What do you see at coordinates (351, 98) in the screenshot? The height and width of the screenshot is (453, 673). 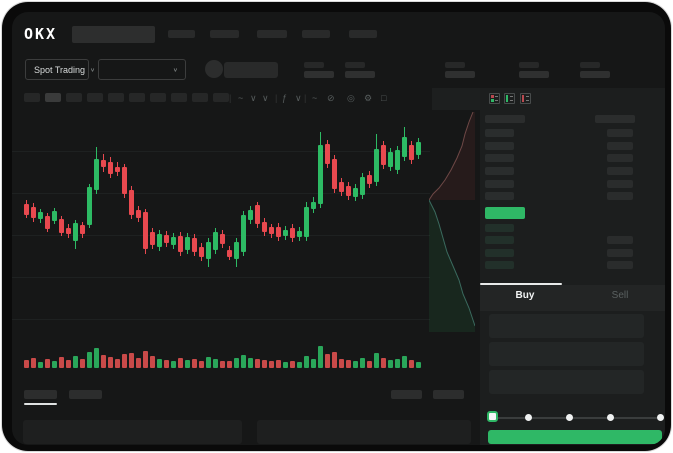 I see `camera-icon: ◎` at bounding box center [351, 98].